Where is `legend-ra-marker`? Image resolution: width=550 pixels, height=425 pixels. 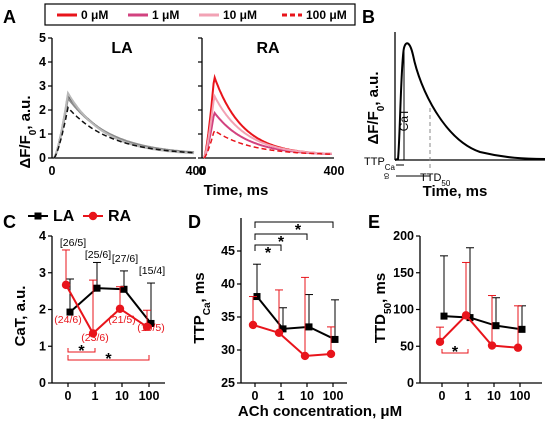 legend-ra-marker is located at coordinates (93, 216).